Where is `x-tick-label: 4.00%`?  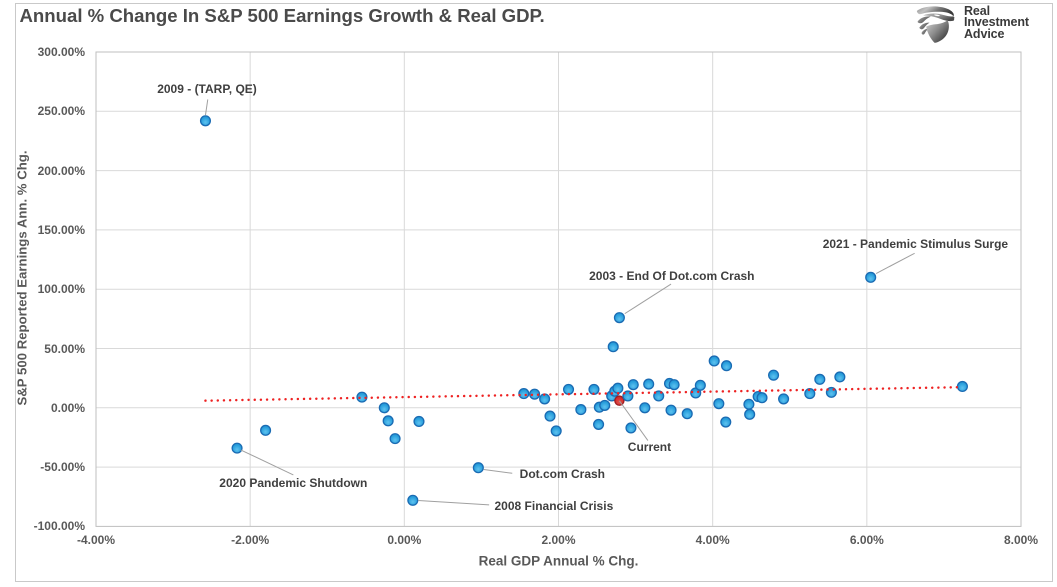
x-tick-label: 4.00% is located at coordinates (712, 540).